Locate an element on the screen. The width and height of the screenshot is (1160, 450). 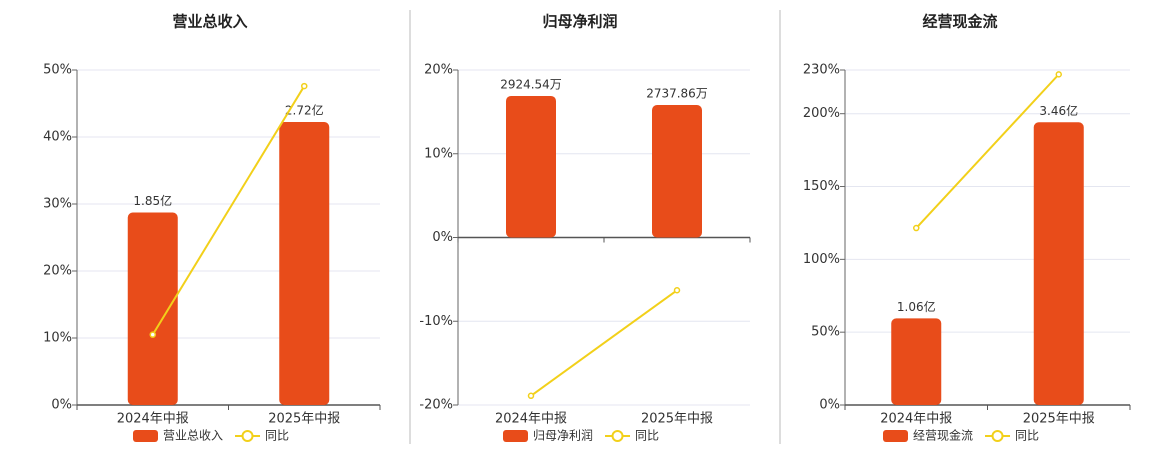
y-tick-label: 100% is located at coordinates (821, 259).